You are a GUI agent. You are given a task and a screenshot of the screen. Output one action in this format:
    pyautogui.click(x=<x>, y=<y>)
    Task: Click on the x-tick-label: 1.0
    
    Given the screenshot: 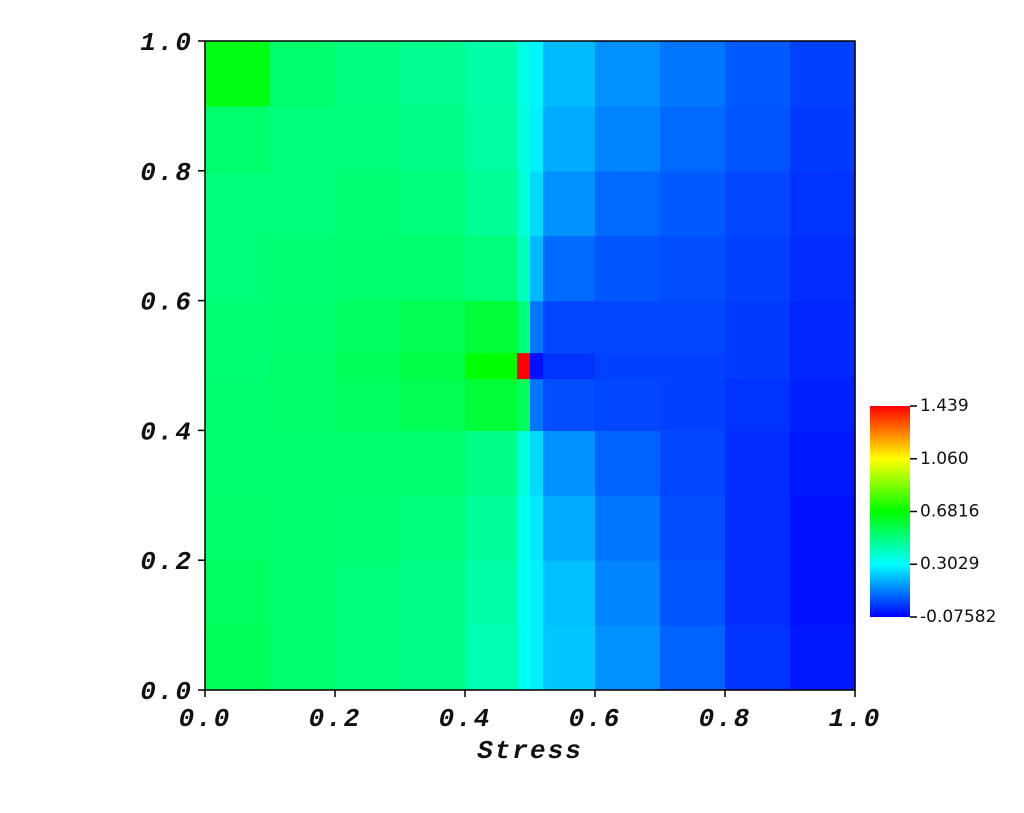 What is the action you would take?
    pyautogui.click(x=855, y=719)
    